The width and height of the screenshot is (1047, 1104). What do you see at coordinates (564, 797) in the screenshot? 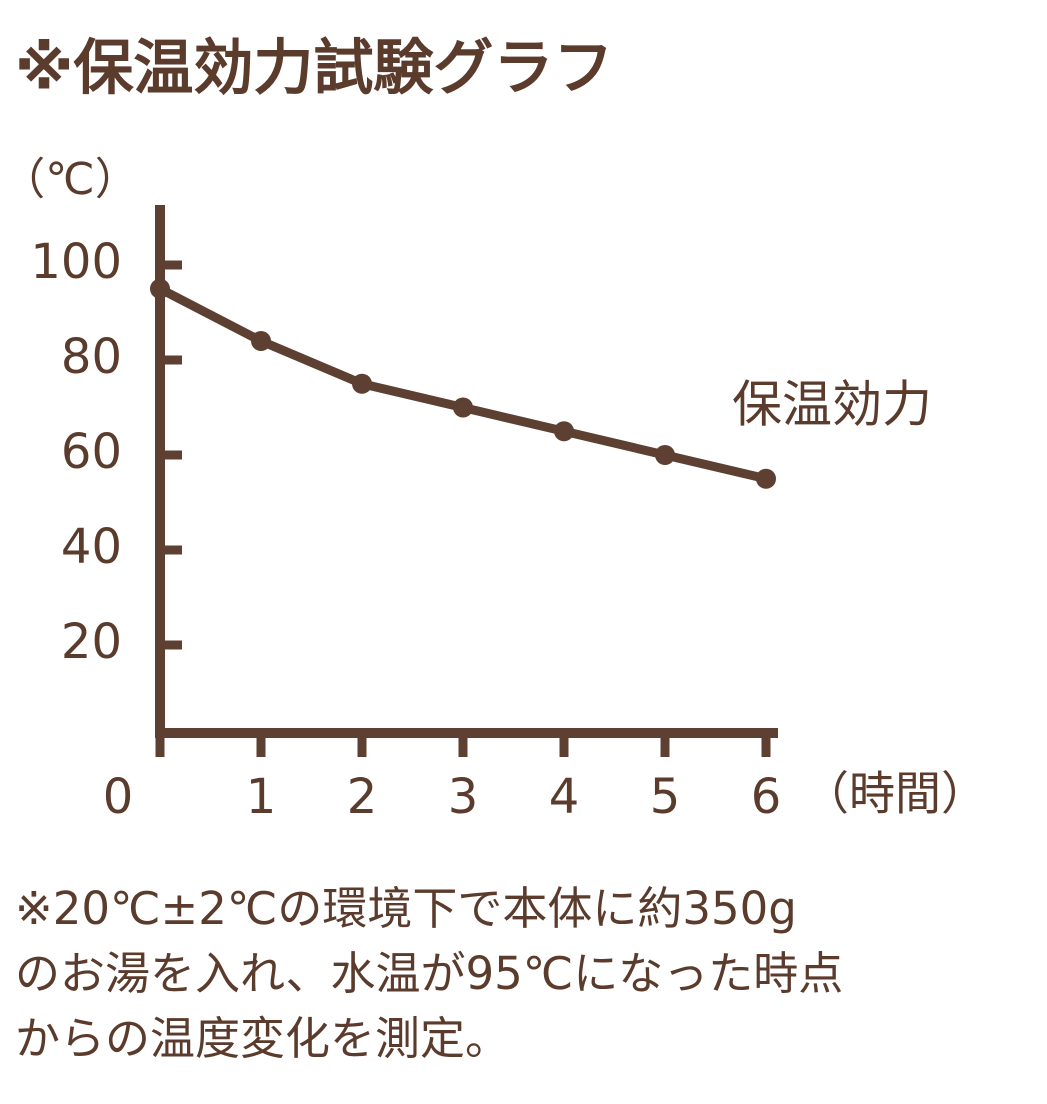
I see `x-tick-label: 4` at bounding box center [564, 797].